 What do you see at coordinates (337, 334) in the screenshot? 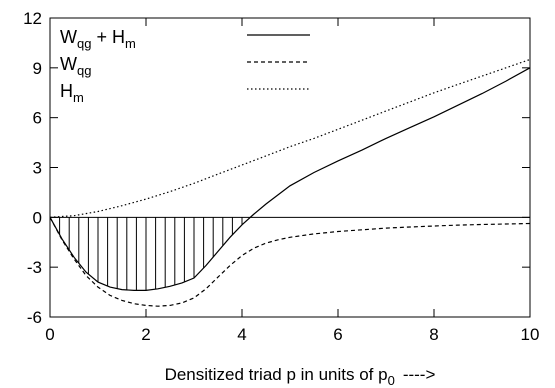
I see `x-tick-label: 6` at bounding box center [337, 334].